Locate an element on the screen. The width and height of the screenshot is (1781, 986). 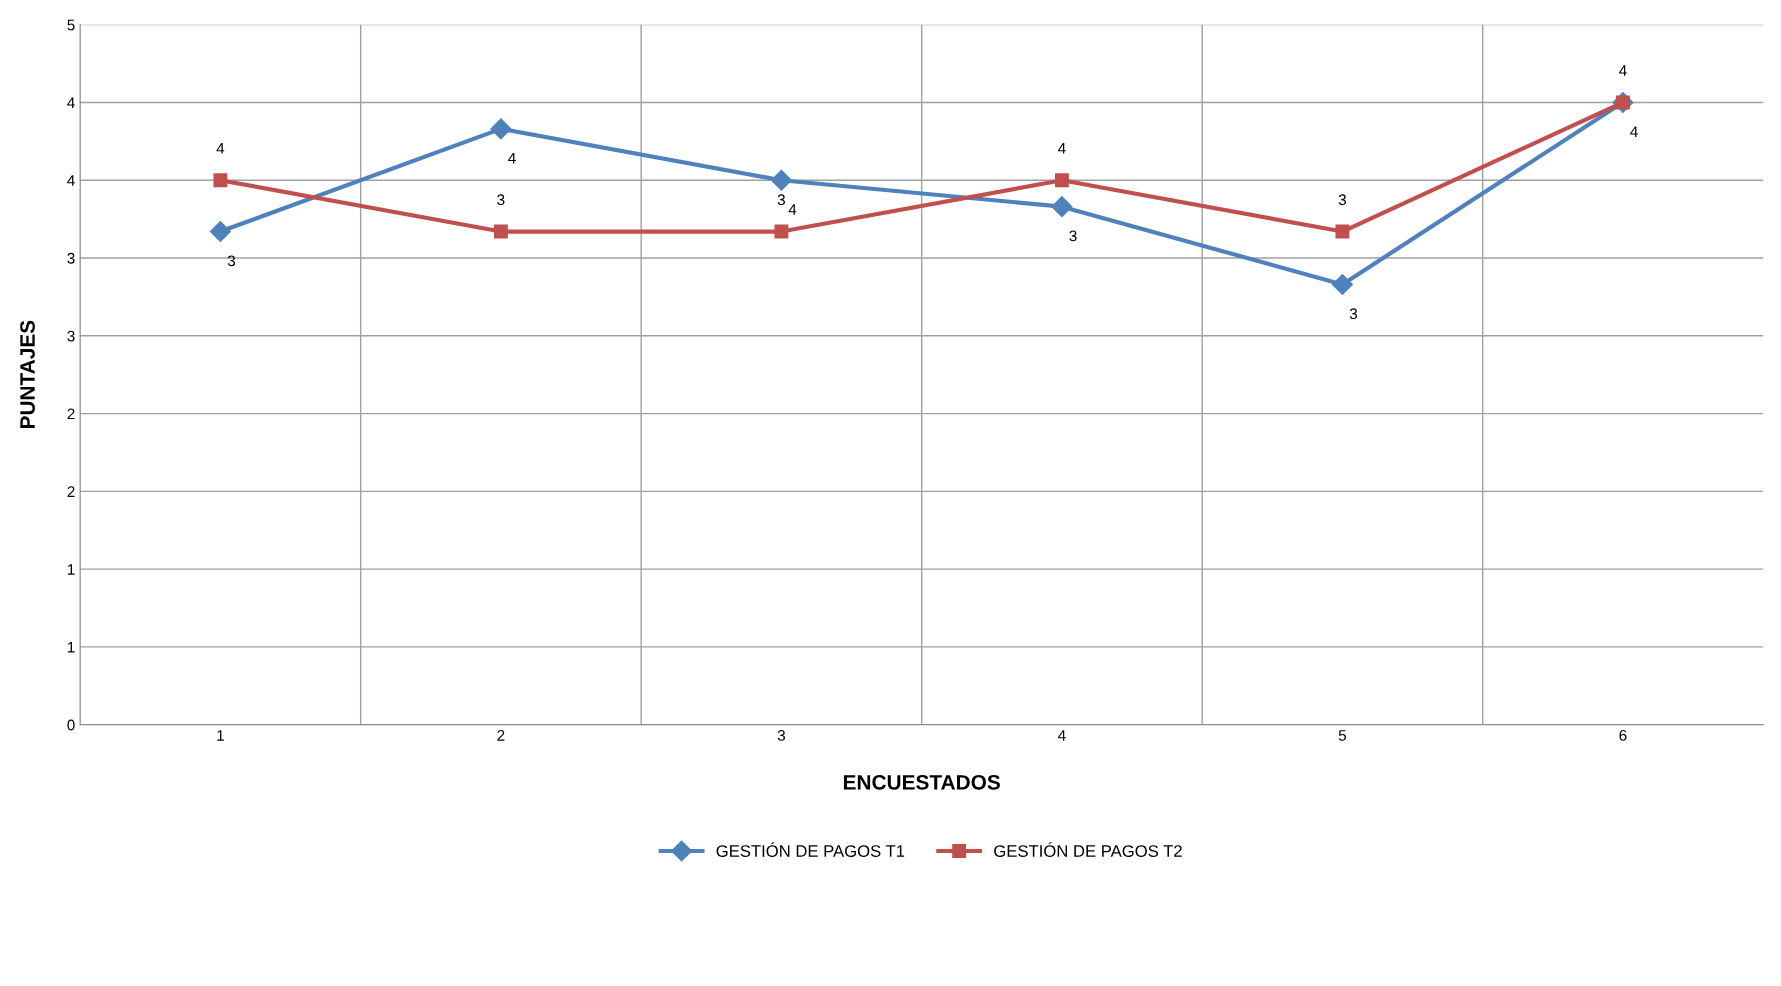
y-axis-title: PUNTAJES is located at coordinates (27, 374).